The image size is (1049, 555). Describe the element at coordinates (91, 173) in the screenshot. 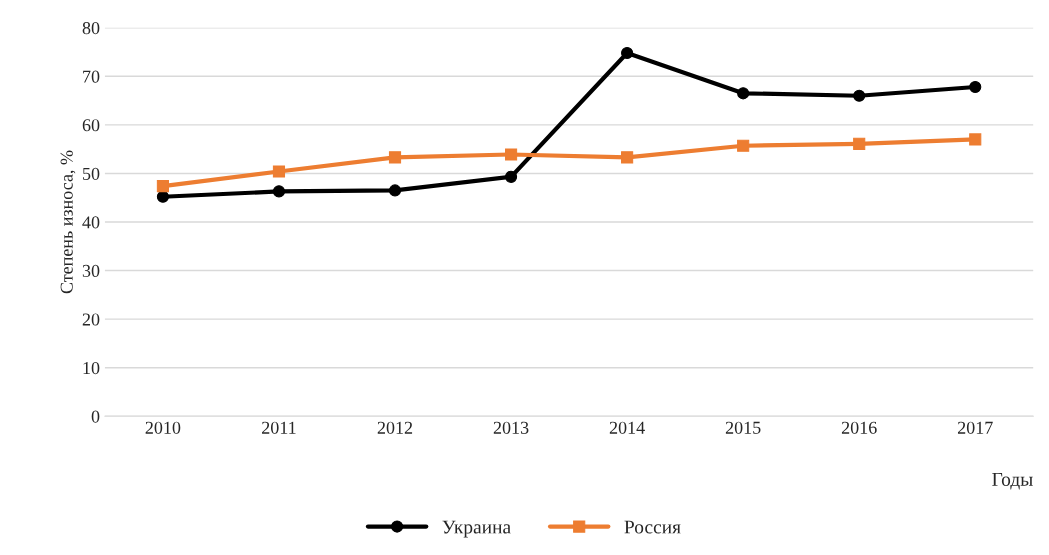

I see `y-tick-label: 50` at that location.